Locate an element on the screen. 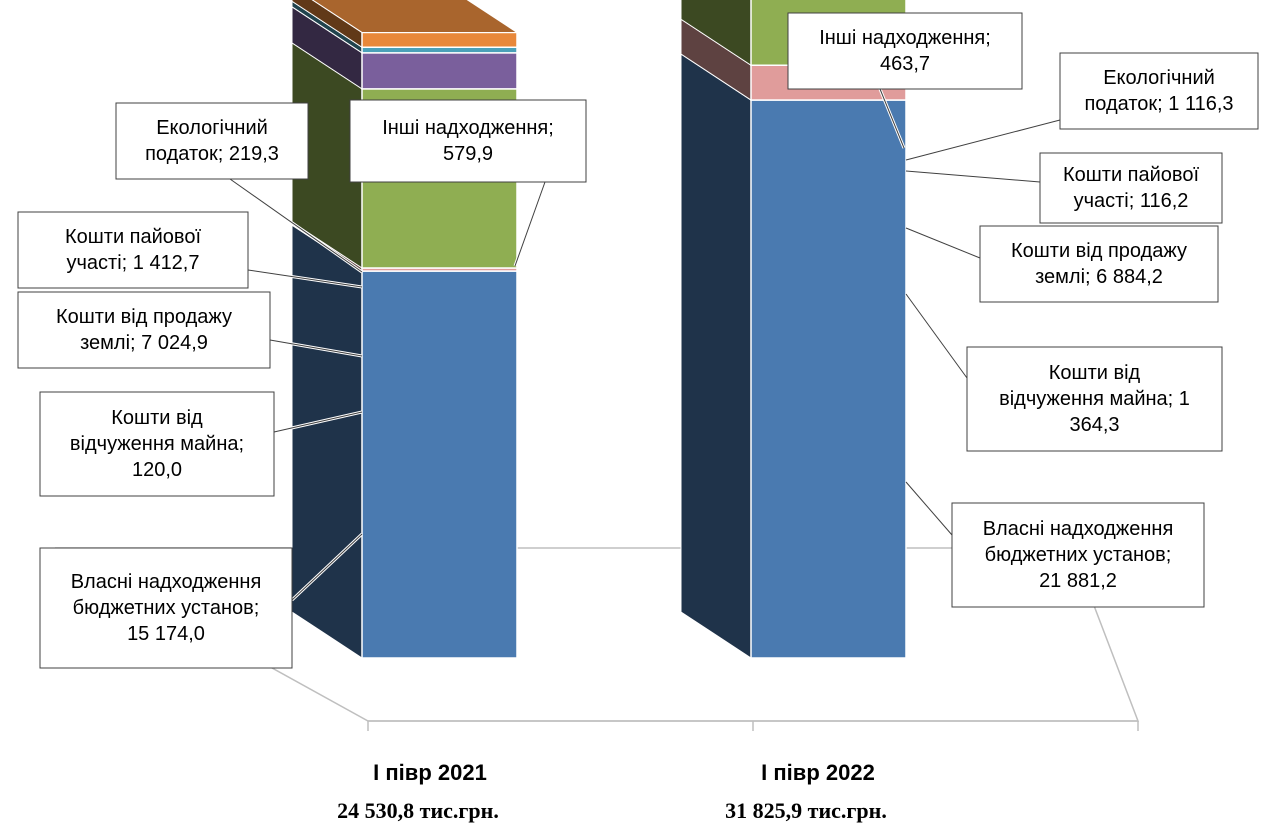  callout-label-line: 364,3 is located at coordinates (1094, 425).